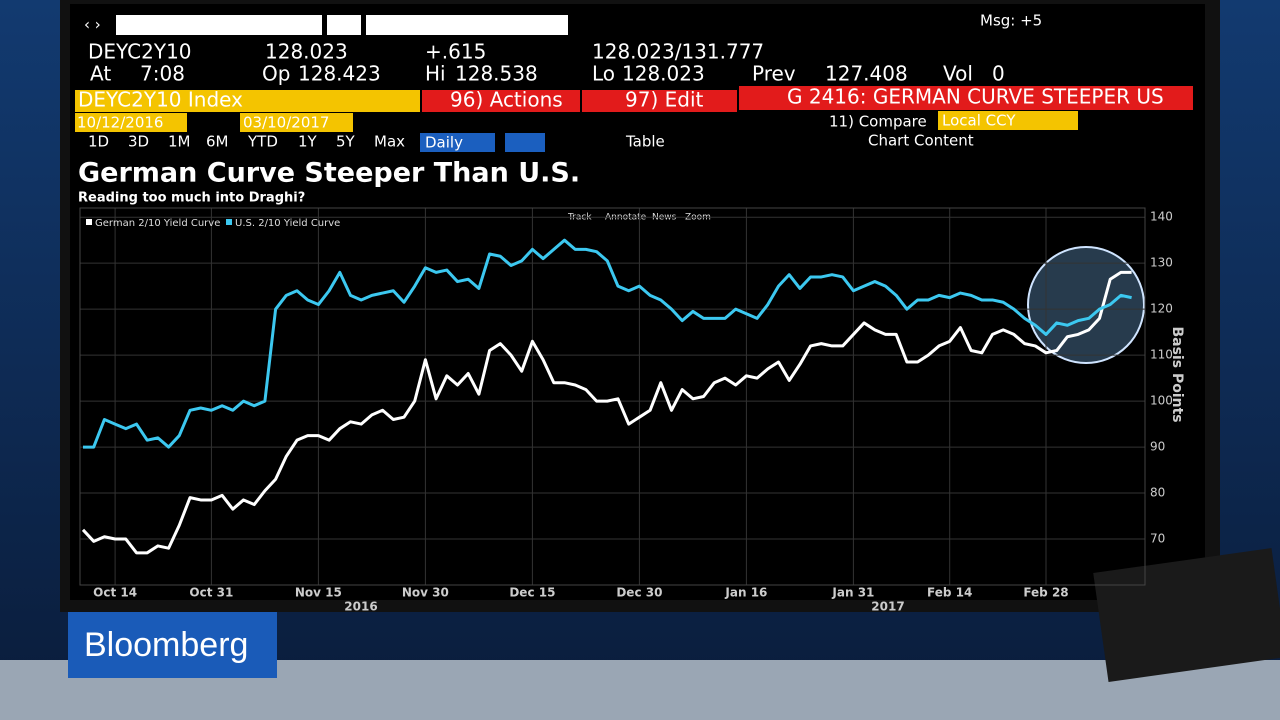 The width and height of the screenshot is (1280, 720). What do you see at coordinates (339, 74) in the screenshot?
I see `quote-value: 128.423` at bounding box center [339, 74].